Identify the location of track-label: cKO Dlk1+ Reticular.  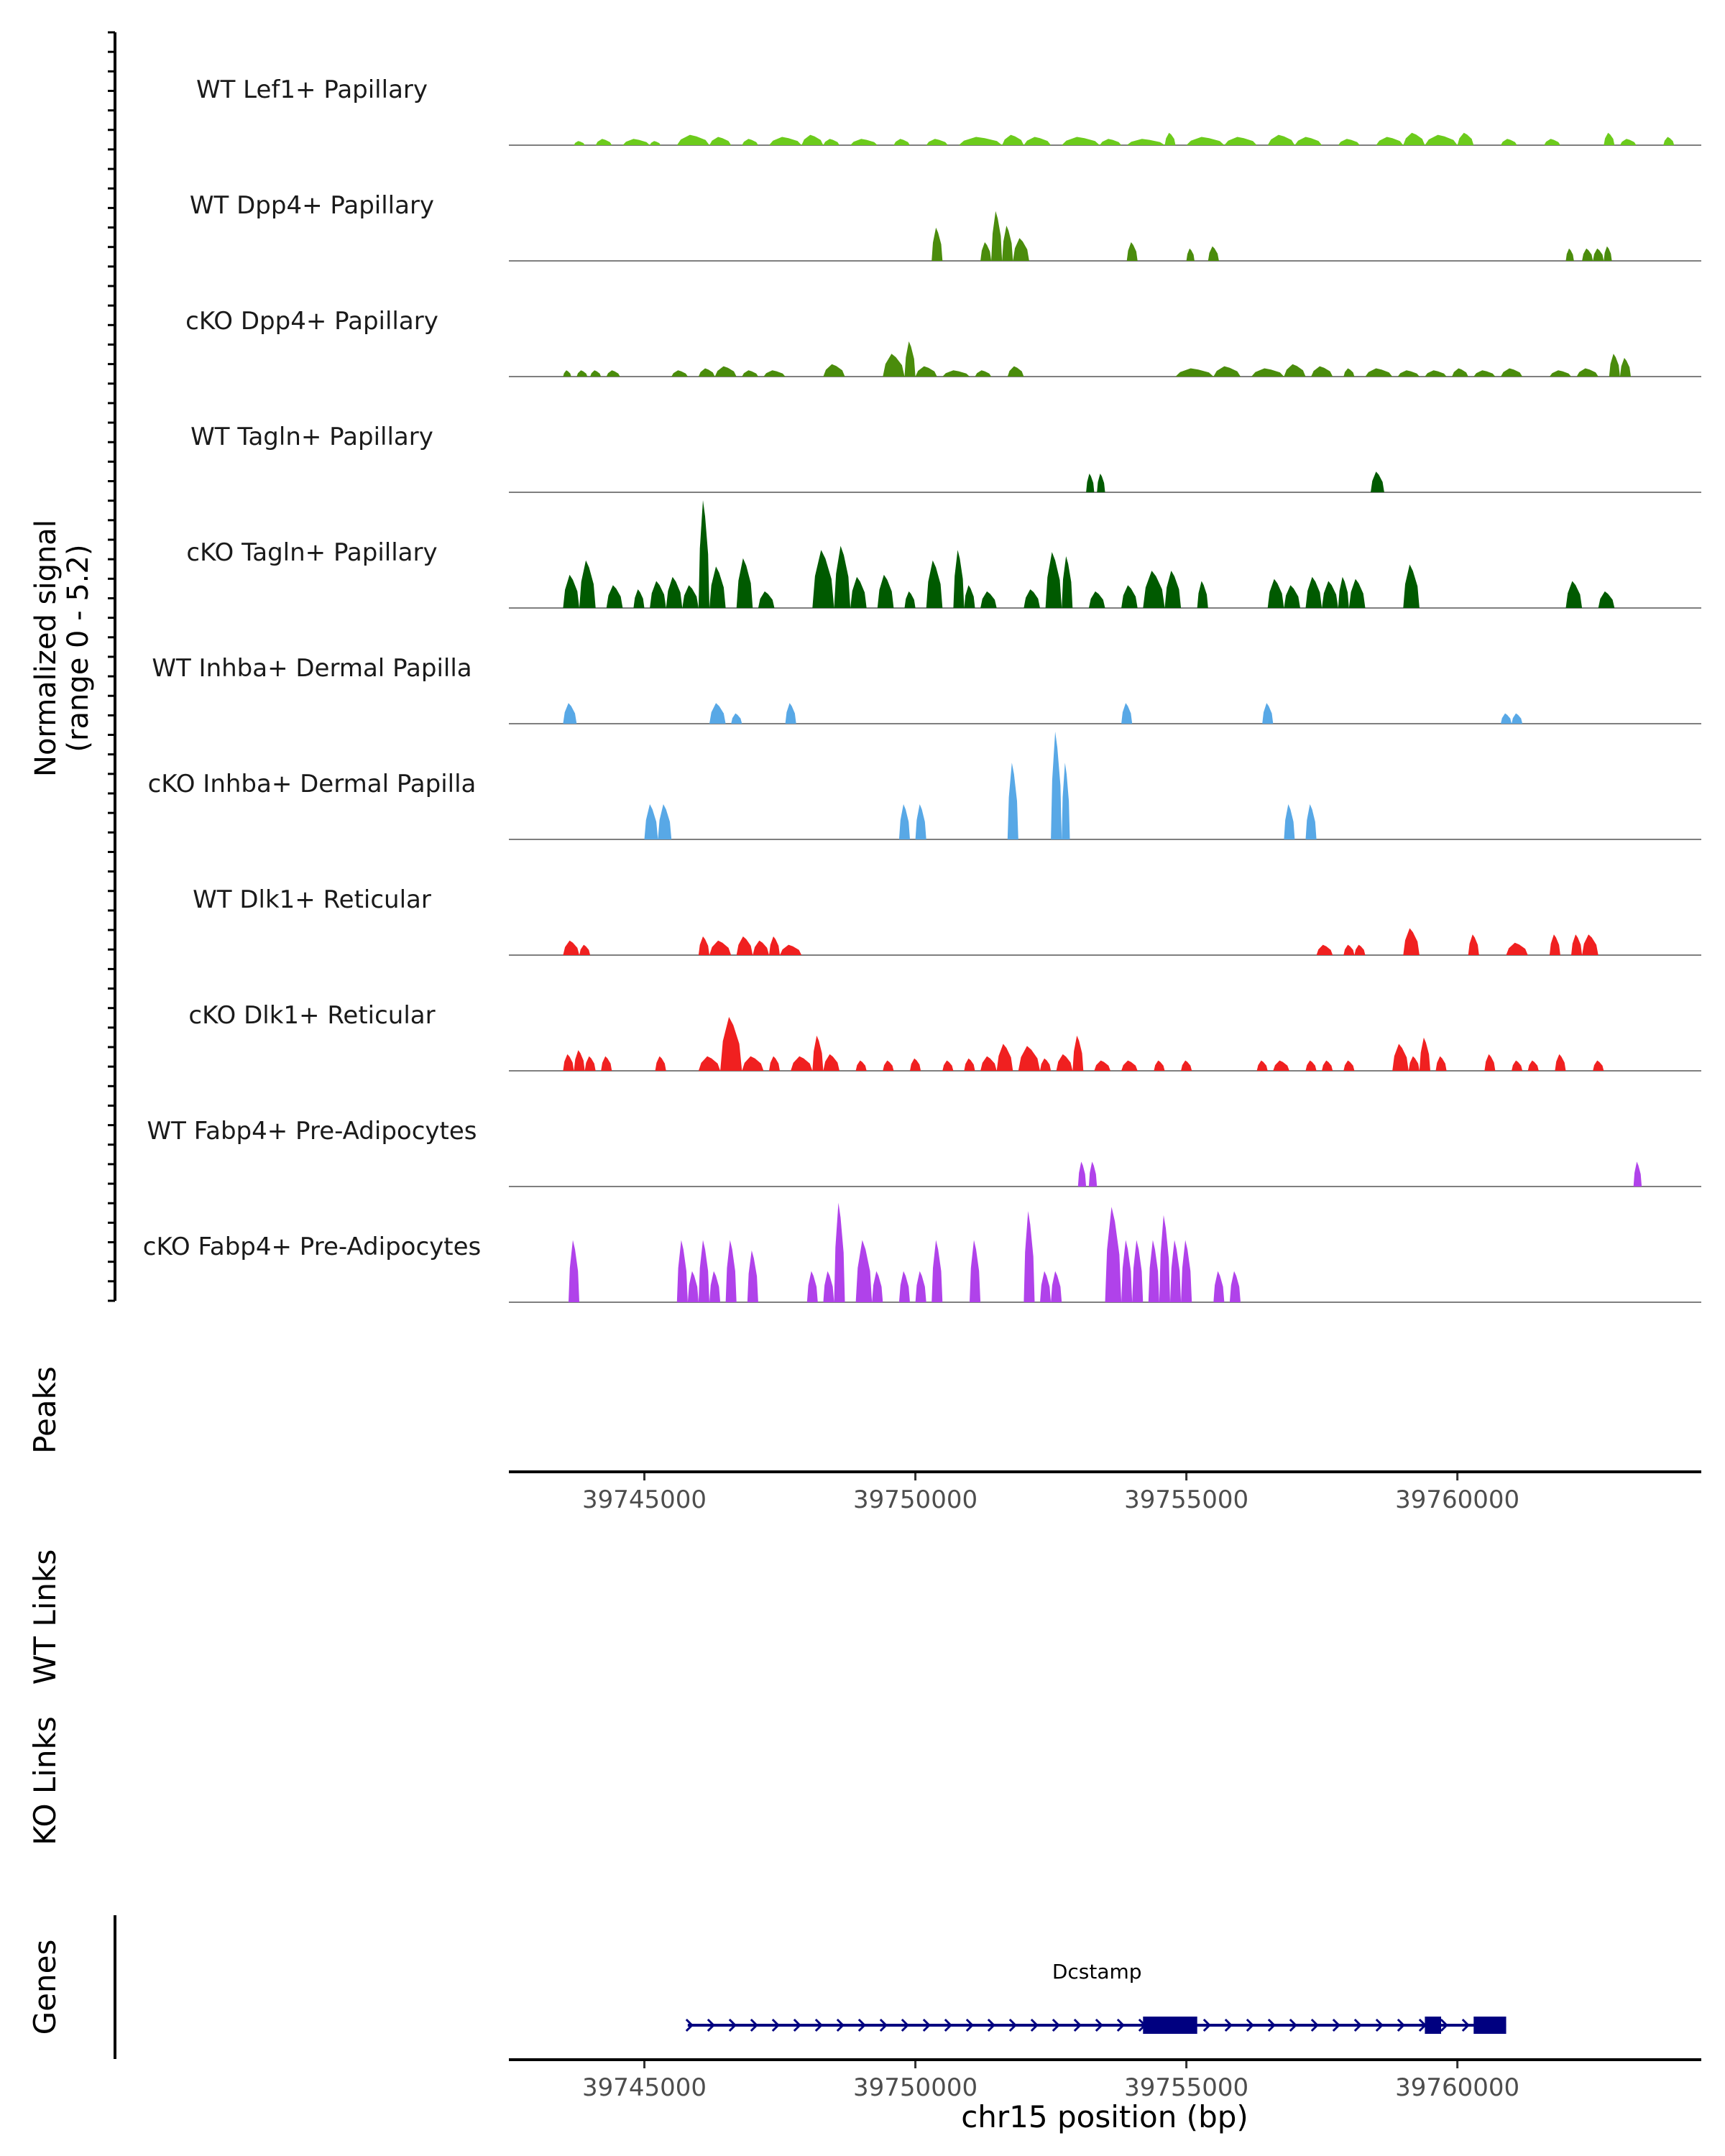
(311, 1015).